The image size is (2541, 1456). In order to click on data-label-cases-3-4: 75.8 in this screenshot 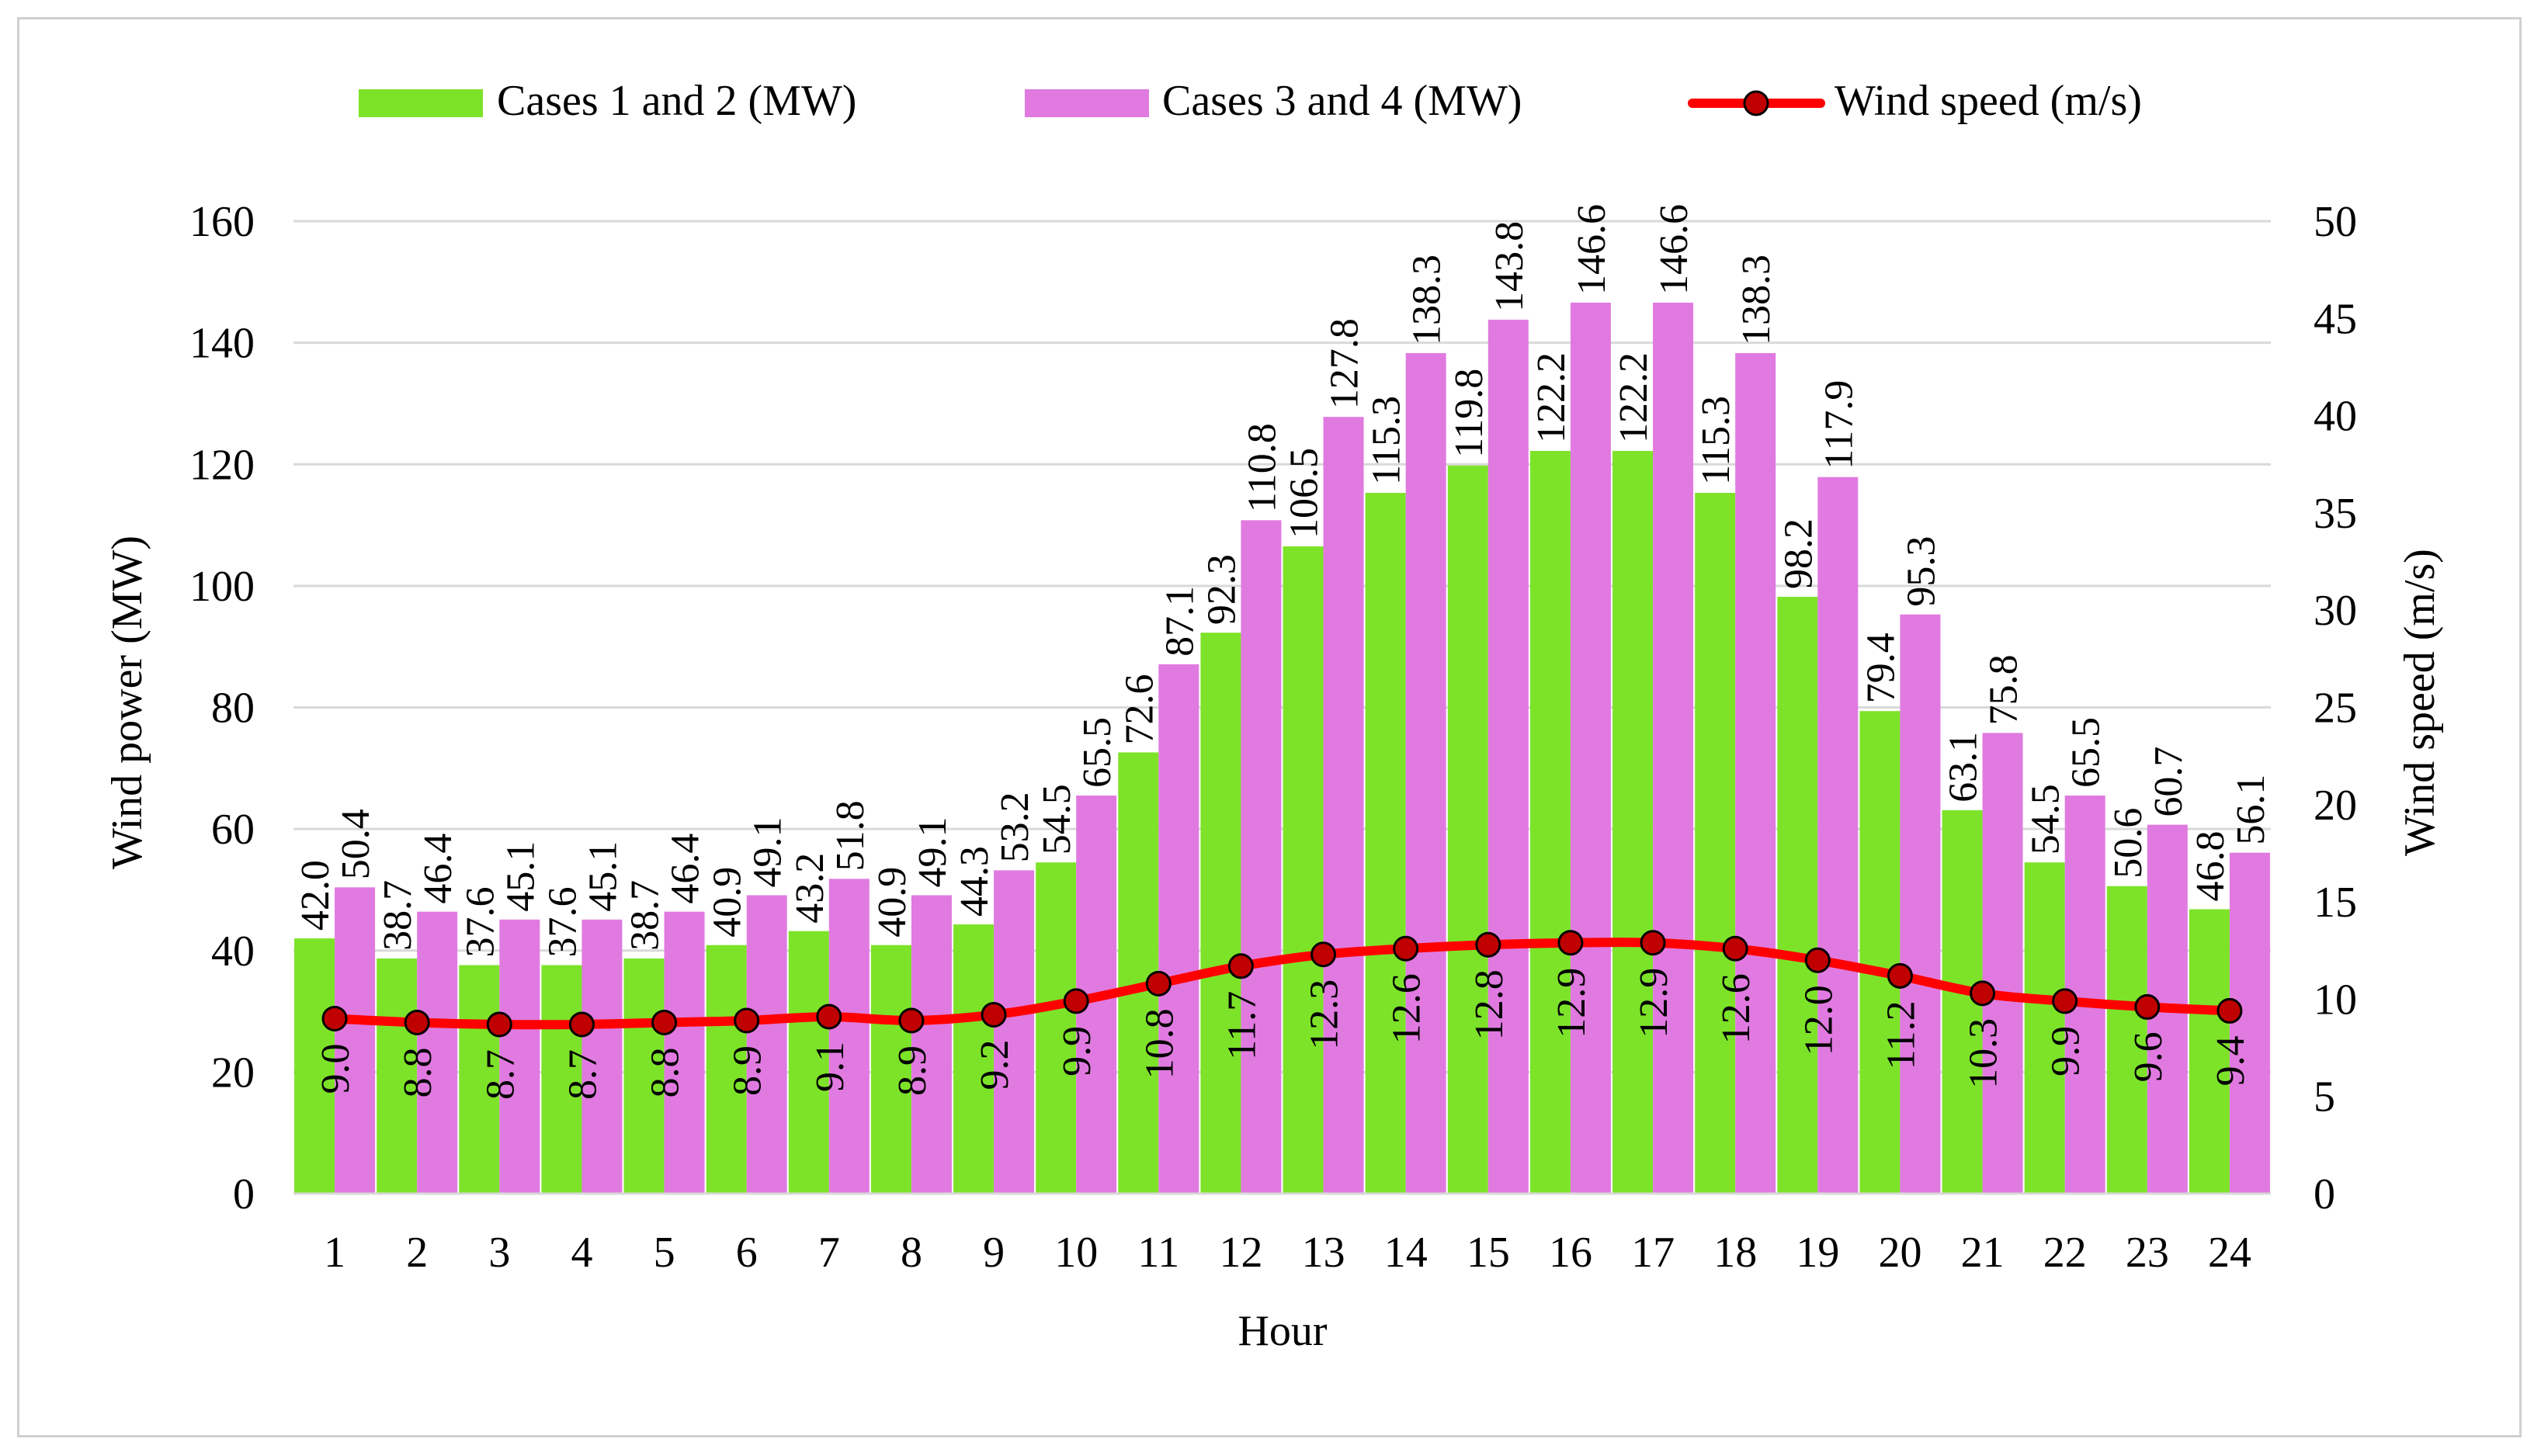, I will do `click(2004, 690)`.